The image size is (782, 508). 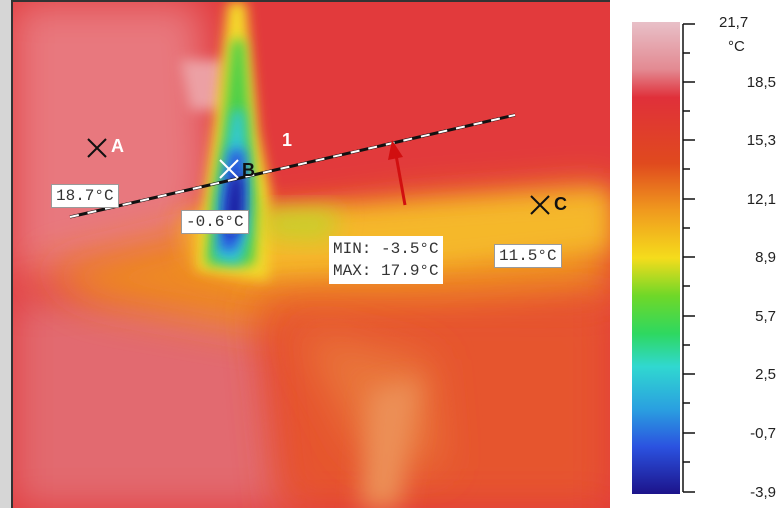 I want to click on scale-tick-label: 5,7, so click(x=765, y=316).